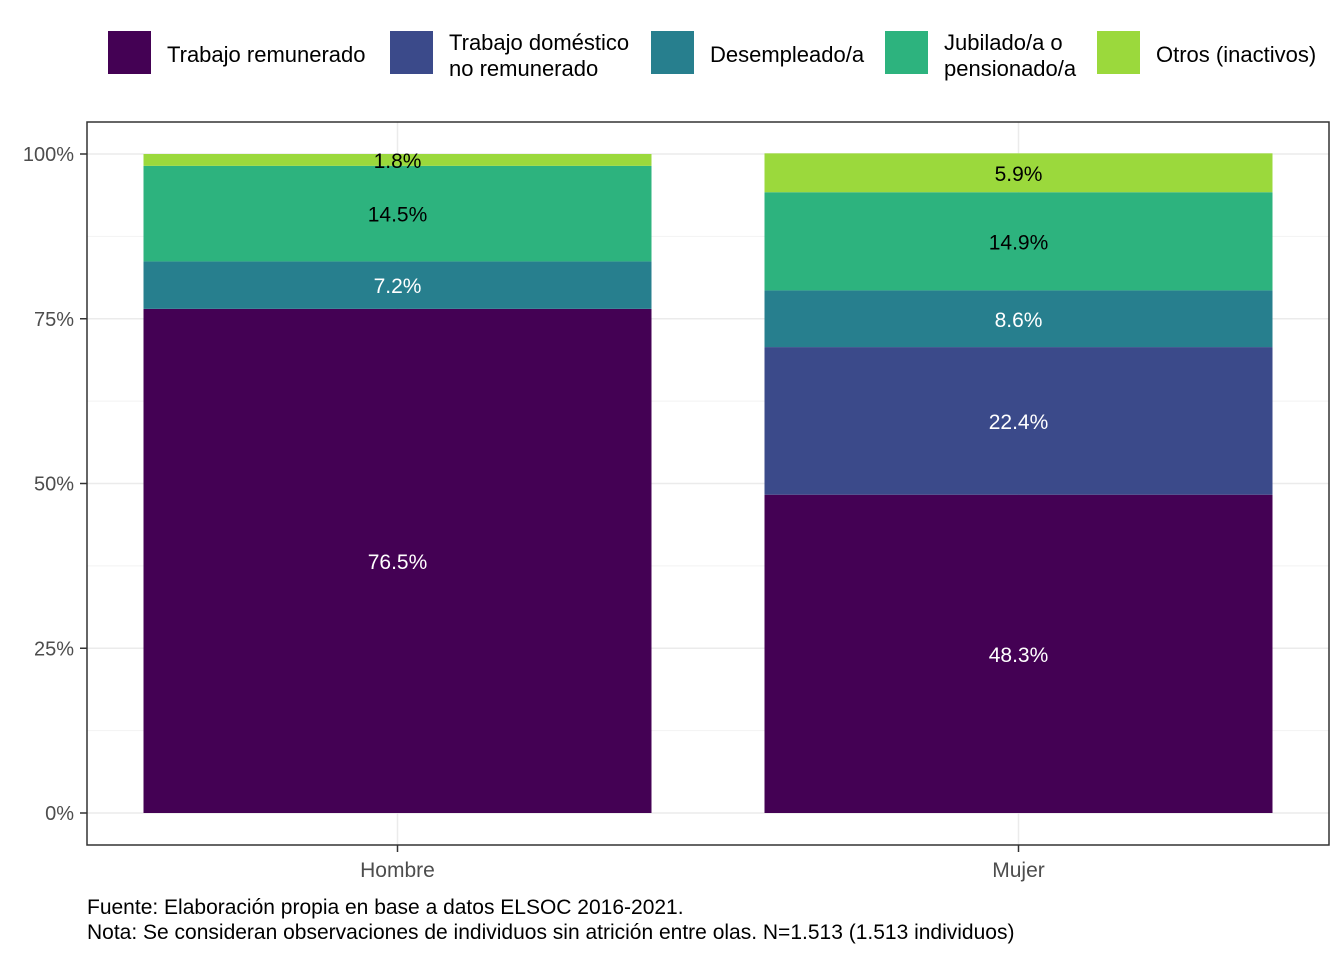 The image size is (1344, 965). I want to click on y-axis: 0% 25% 50% 75% 100%, so click(55, 484).